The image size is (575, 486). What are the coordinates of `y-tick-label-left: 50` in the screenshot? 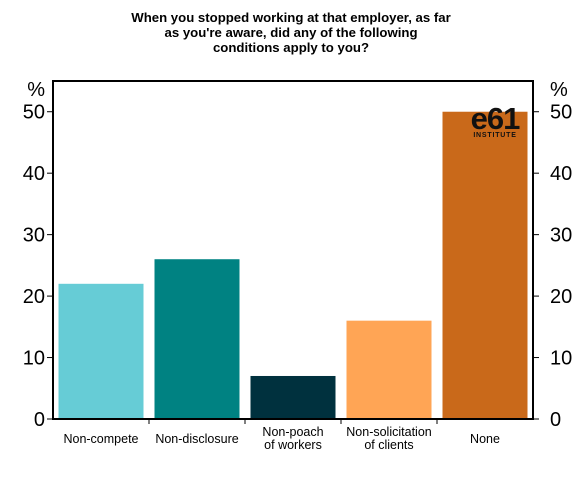 It's located at (34, 113).